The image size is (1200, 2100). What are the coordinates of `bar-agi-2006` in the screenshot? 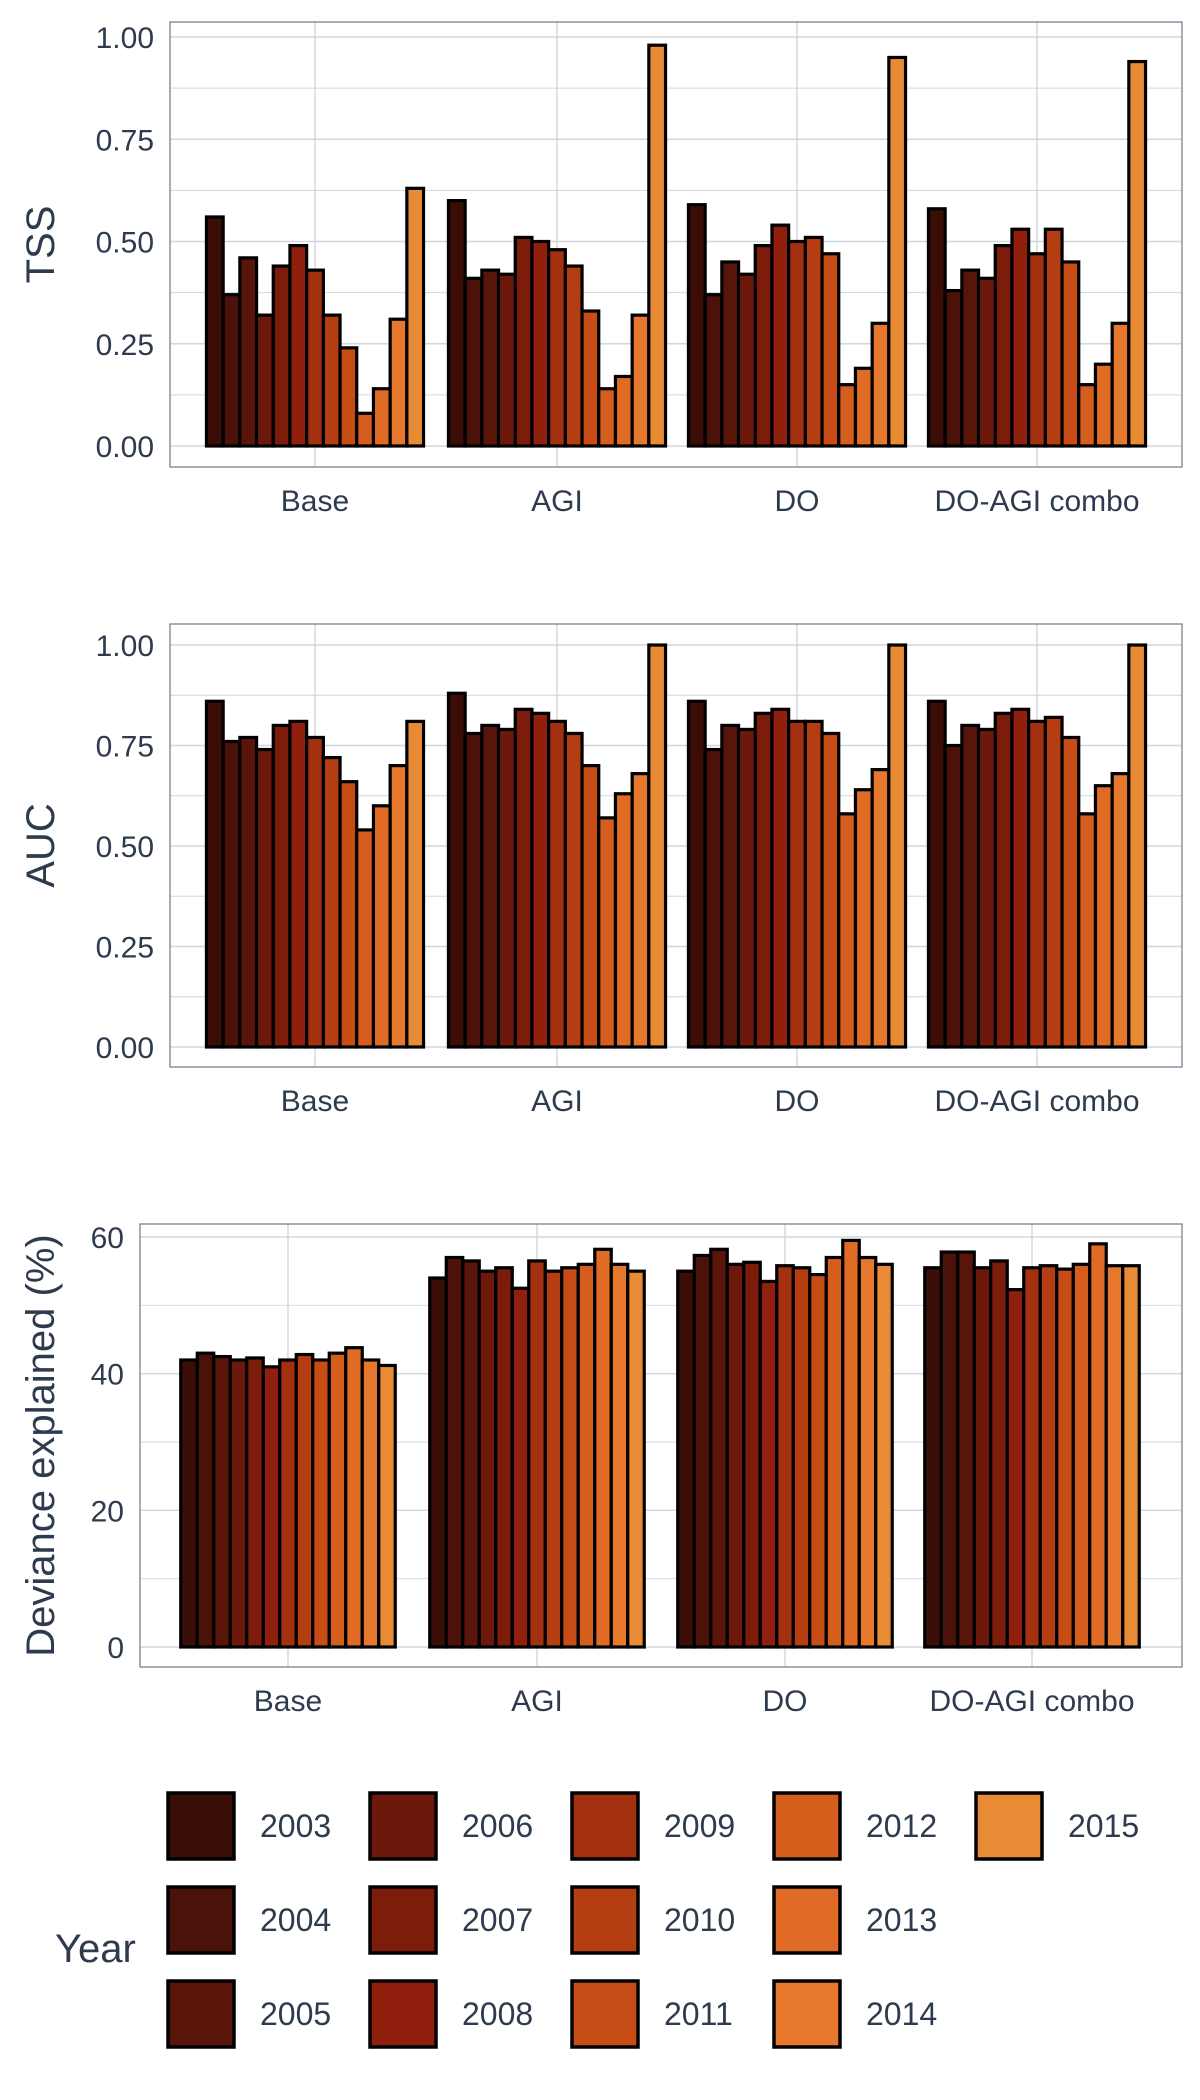 It's located at (487, 1459).